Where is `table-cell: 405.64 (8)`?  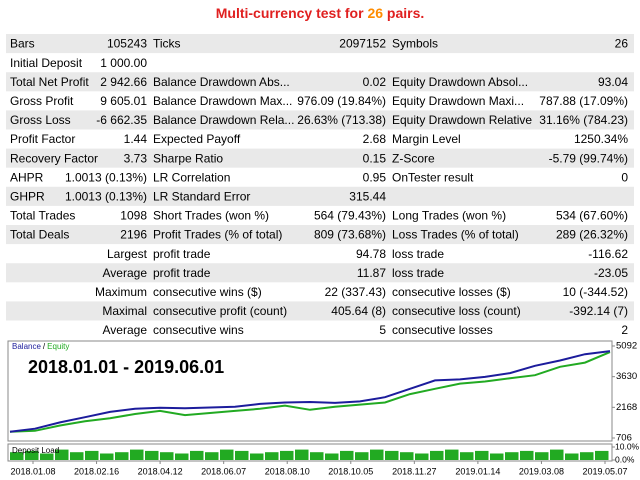
table-cell: 405.64 (8) is located at coordinates (358, 311).